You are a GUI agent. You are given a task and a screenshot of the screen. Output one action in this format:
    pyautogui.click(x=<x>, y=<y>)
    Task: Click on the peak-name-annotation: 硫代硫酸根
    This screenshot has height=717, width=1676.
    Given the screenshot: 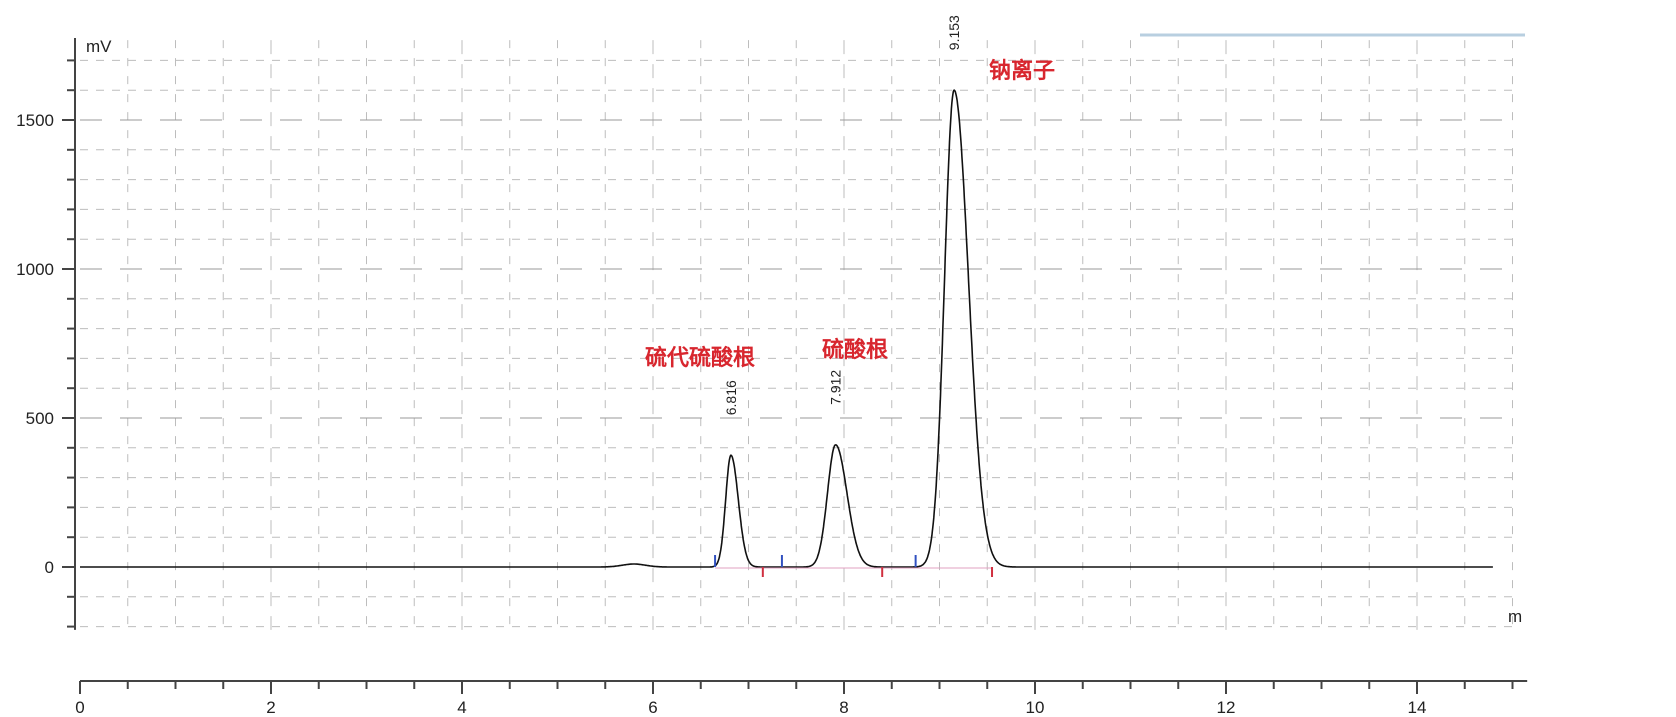 What is the action you would take?
    pyautogui.click(x=700, y=358)
    